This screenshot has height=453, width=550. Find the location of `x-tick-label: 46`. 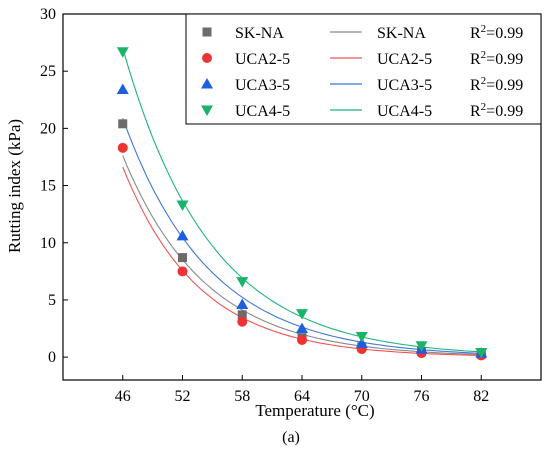

x-tick-label: 46 is located at coordinates (123, 396).